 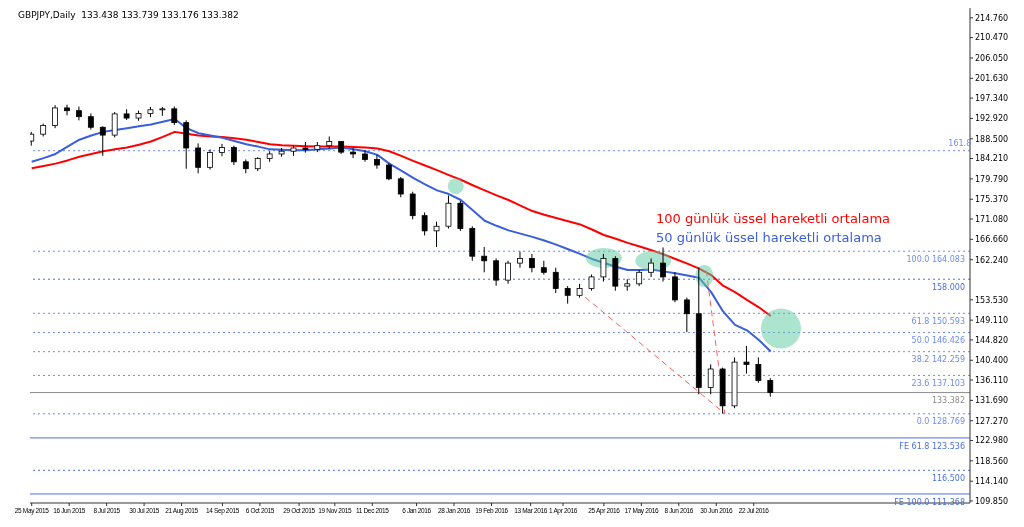 I want to click on y-tick-label: 175.370, so click(x=992, y=200).